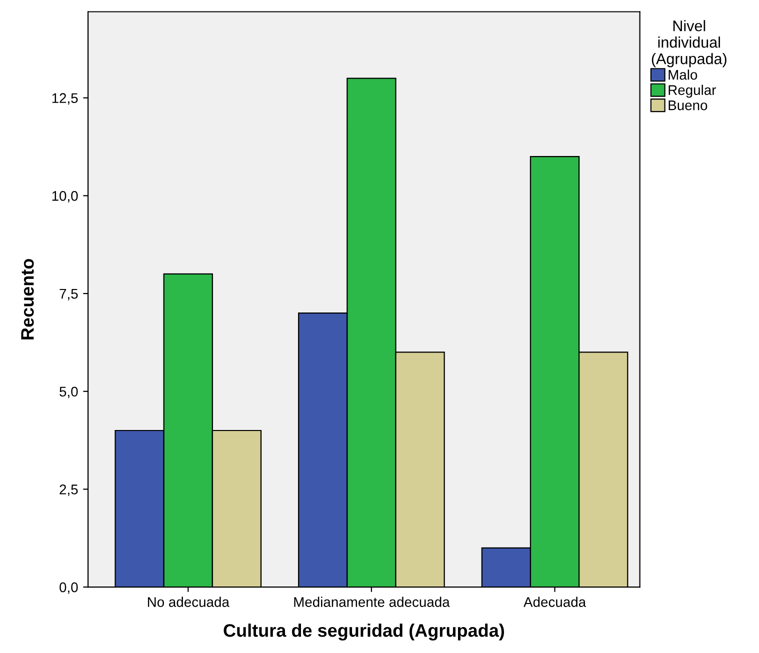 This screenshot has width=759, height=653. What do you see at coordinates (555, 601) in the screenshot?
I see `x-tick-label: Adecuada` at bounding box center [555, 601].